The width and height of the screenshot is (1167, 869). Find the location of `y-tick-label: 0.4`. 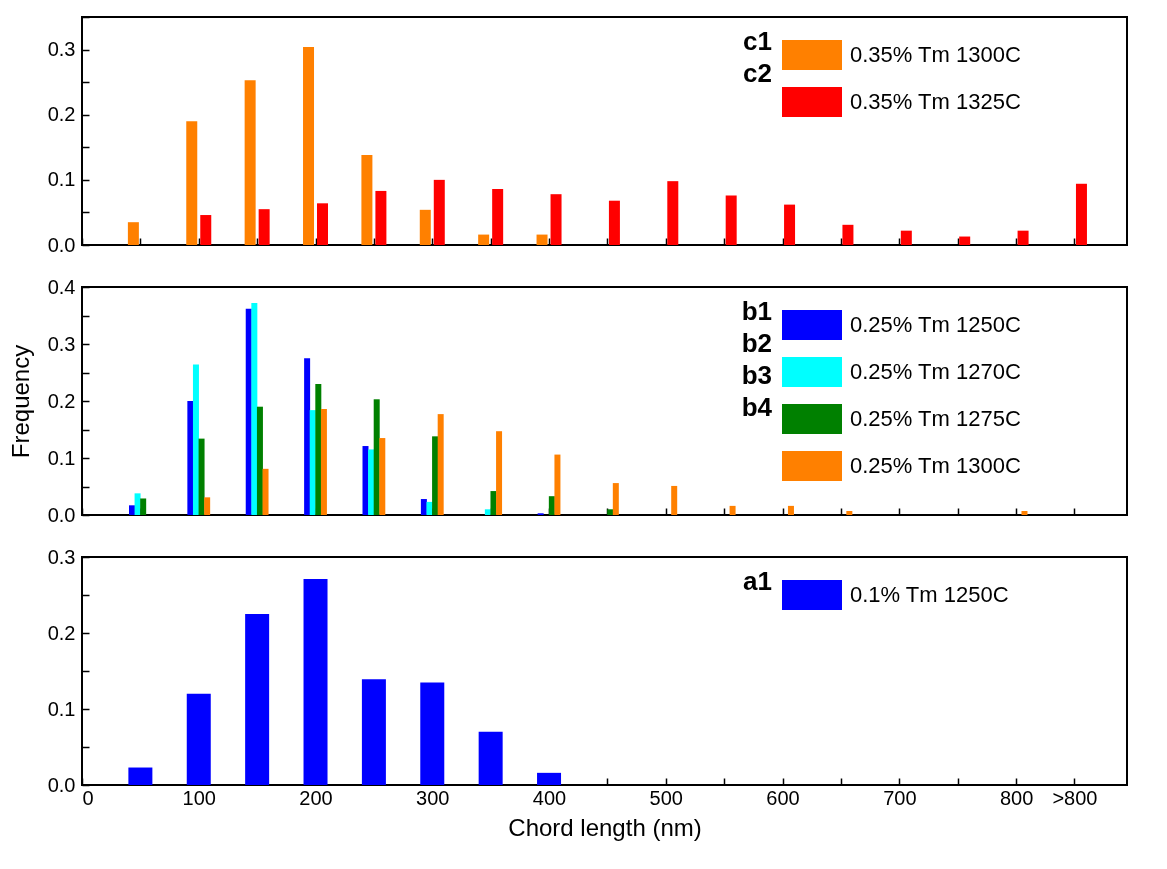

y-tick-label: 0.4 is located at coordinates (61, 286).